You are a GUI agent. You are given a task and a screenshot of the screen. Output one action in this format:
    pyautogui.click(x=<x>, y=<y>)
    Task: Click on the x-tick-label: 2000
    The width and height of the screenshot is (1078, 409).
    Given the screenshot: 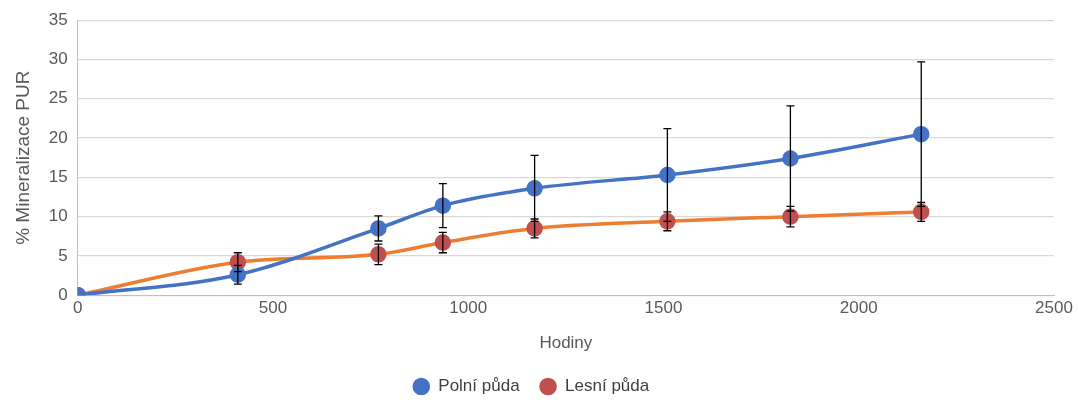 What is the action you would take?
    pyautogui.click(x=858, y=308)
    